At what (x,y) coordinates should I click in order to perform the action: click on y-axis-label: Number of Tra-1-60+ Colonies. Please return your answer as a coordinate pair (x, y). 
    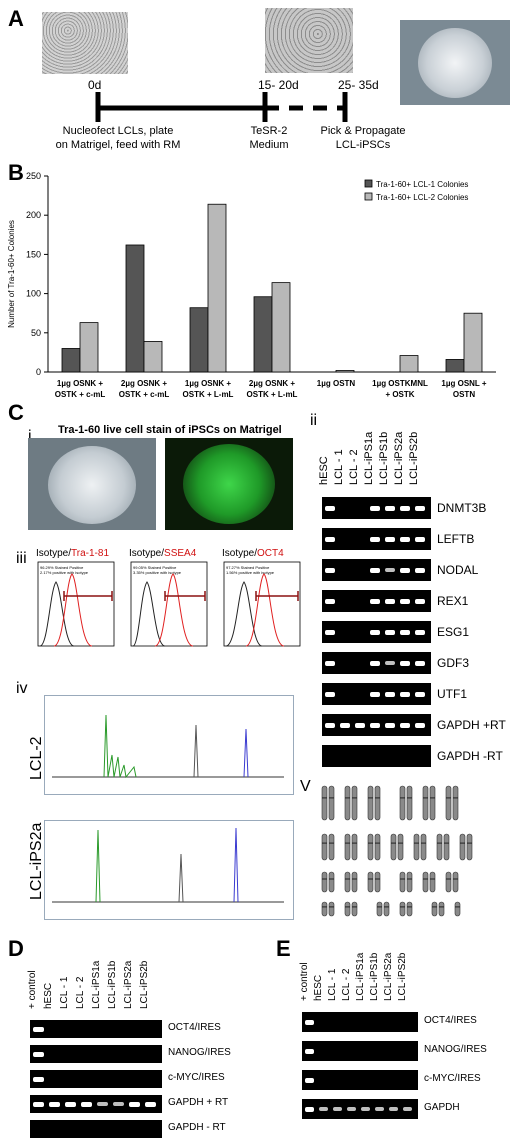
    Looking at the image, I should click on (11, 274).